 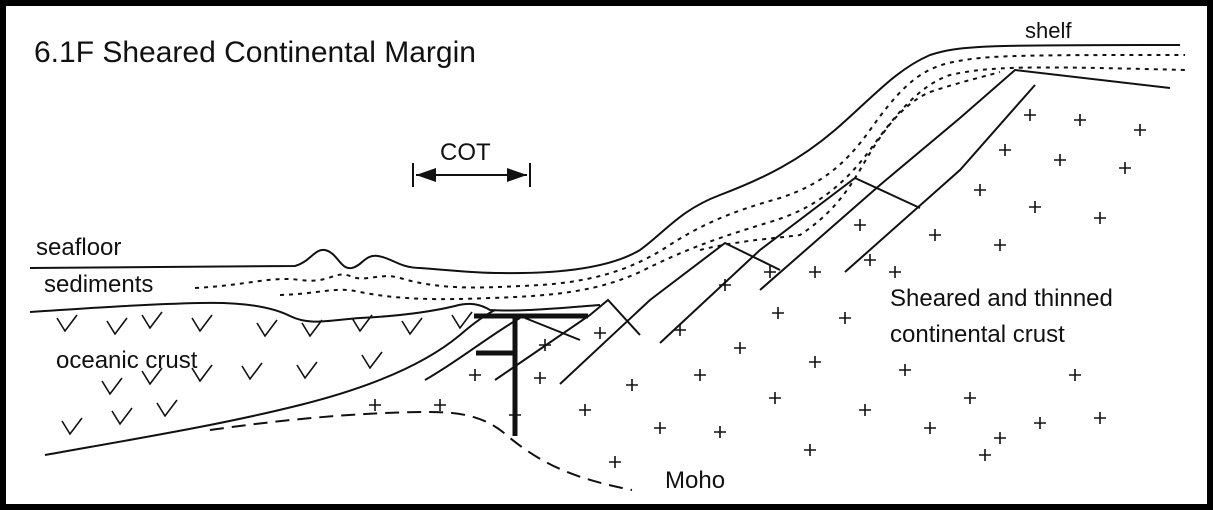 I want to click on label-oceanic-crust: oceanic crust, so click(x=127, y=360).